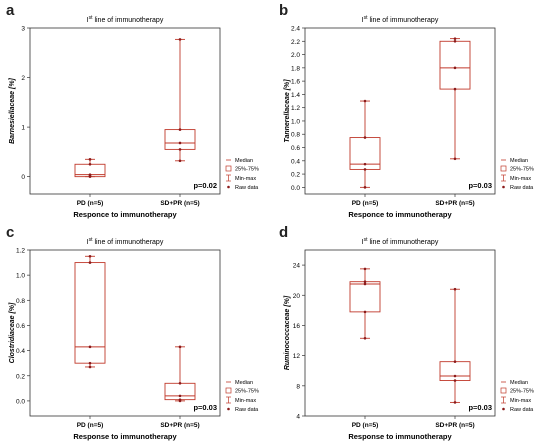 This screenshot has width=550, height=444. I want to click on y-tick-label: 2.2, so click(295, 42).